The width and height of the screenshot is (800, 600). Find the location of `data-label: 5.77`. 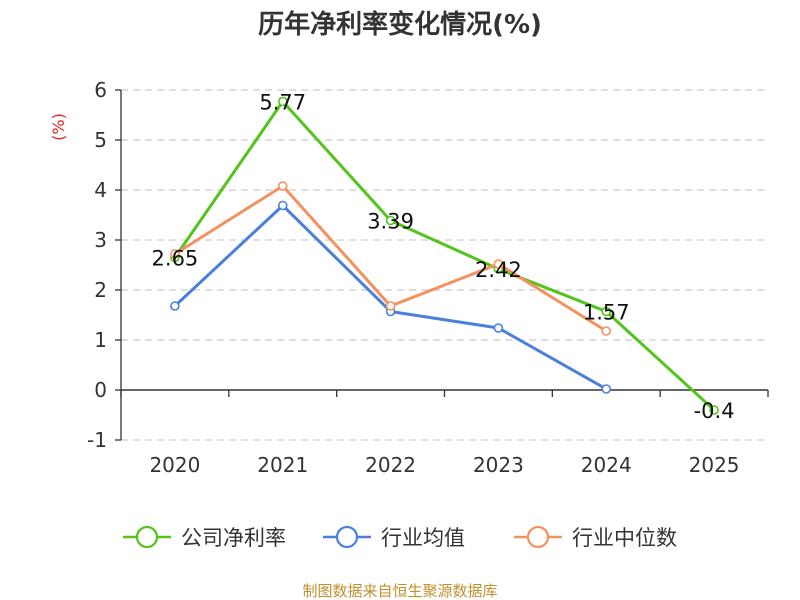

data-label: 5.77 is located at coordinates (282, 103).